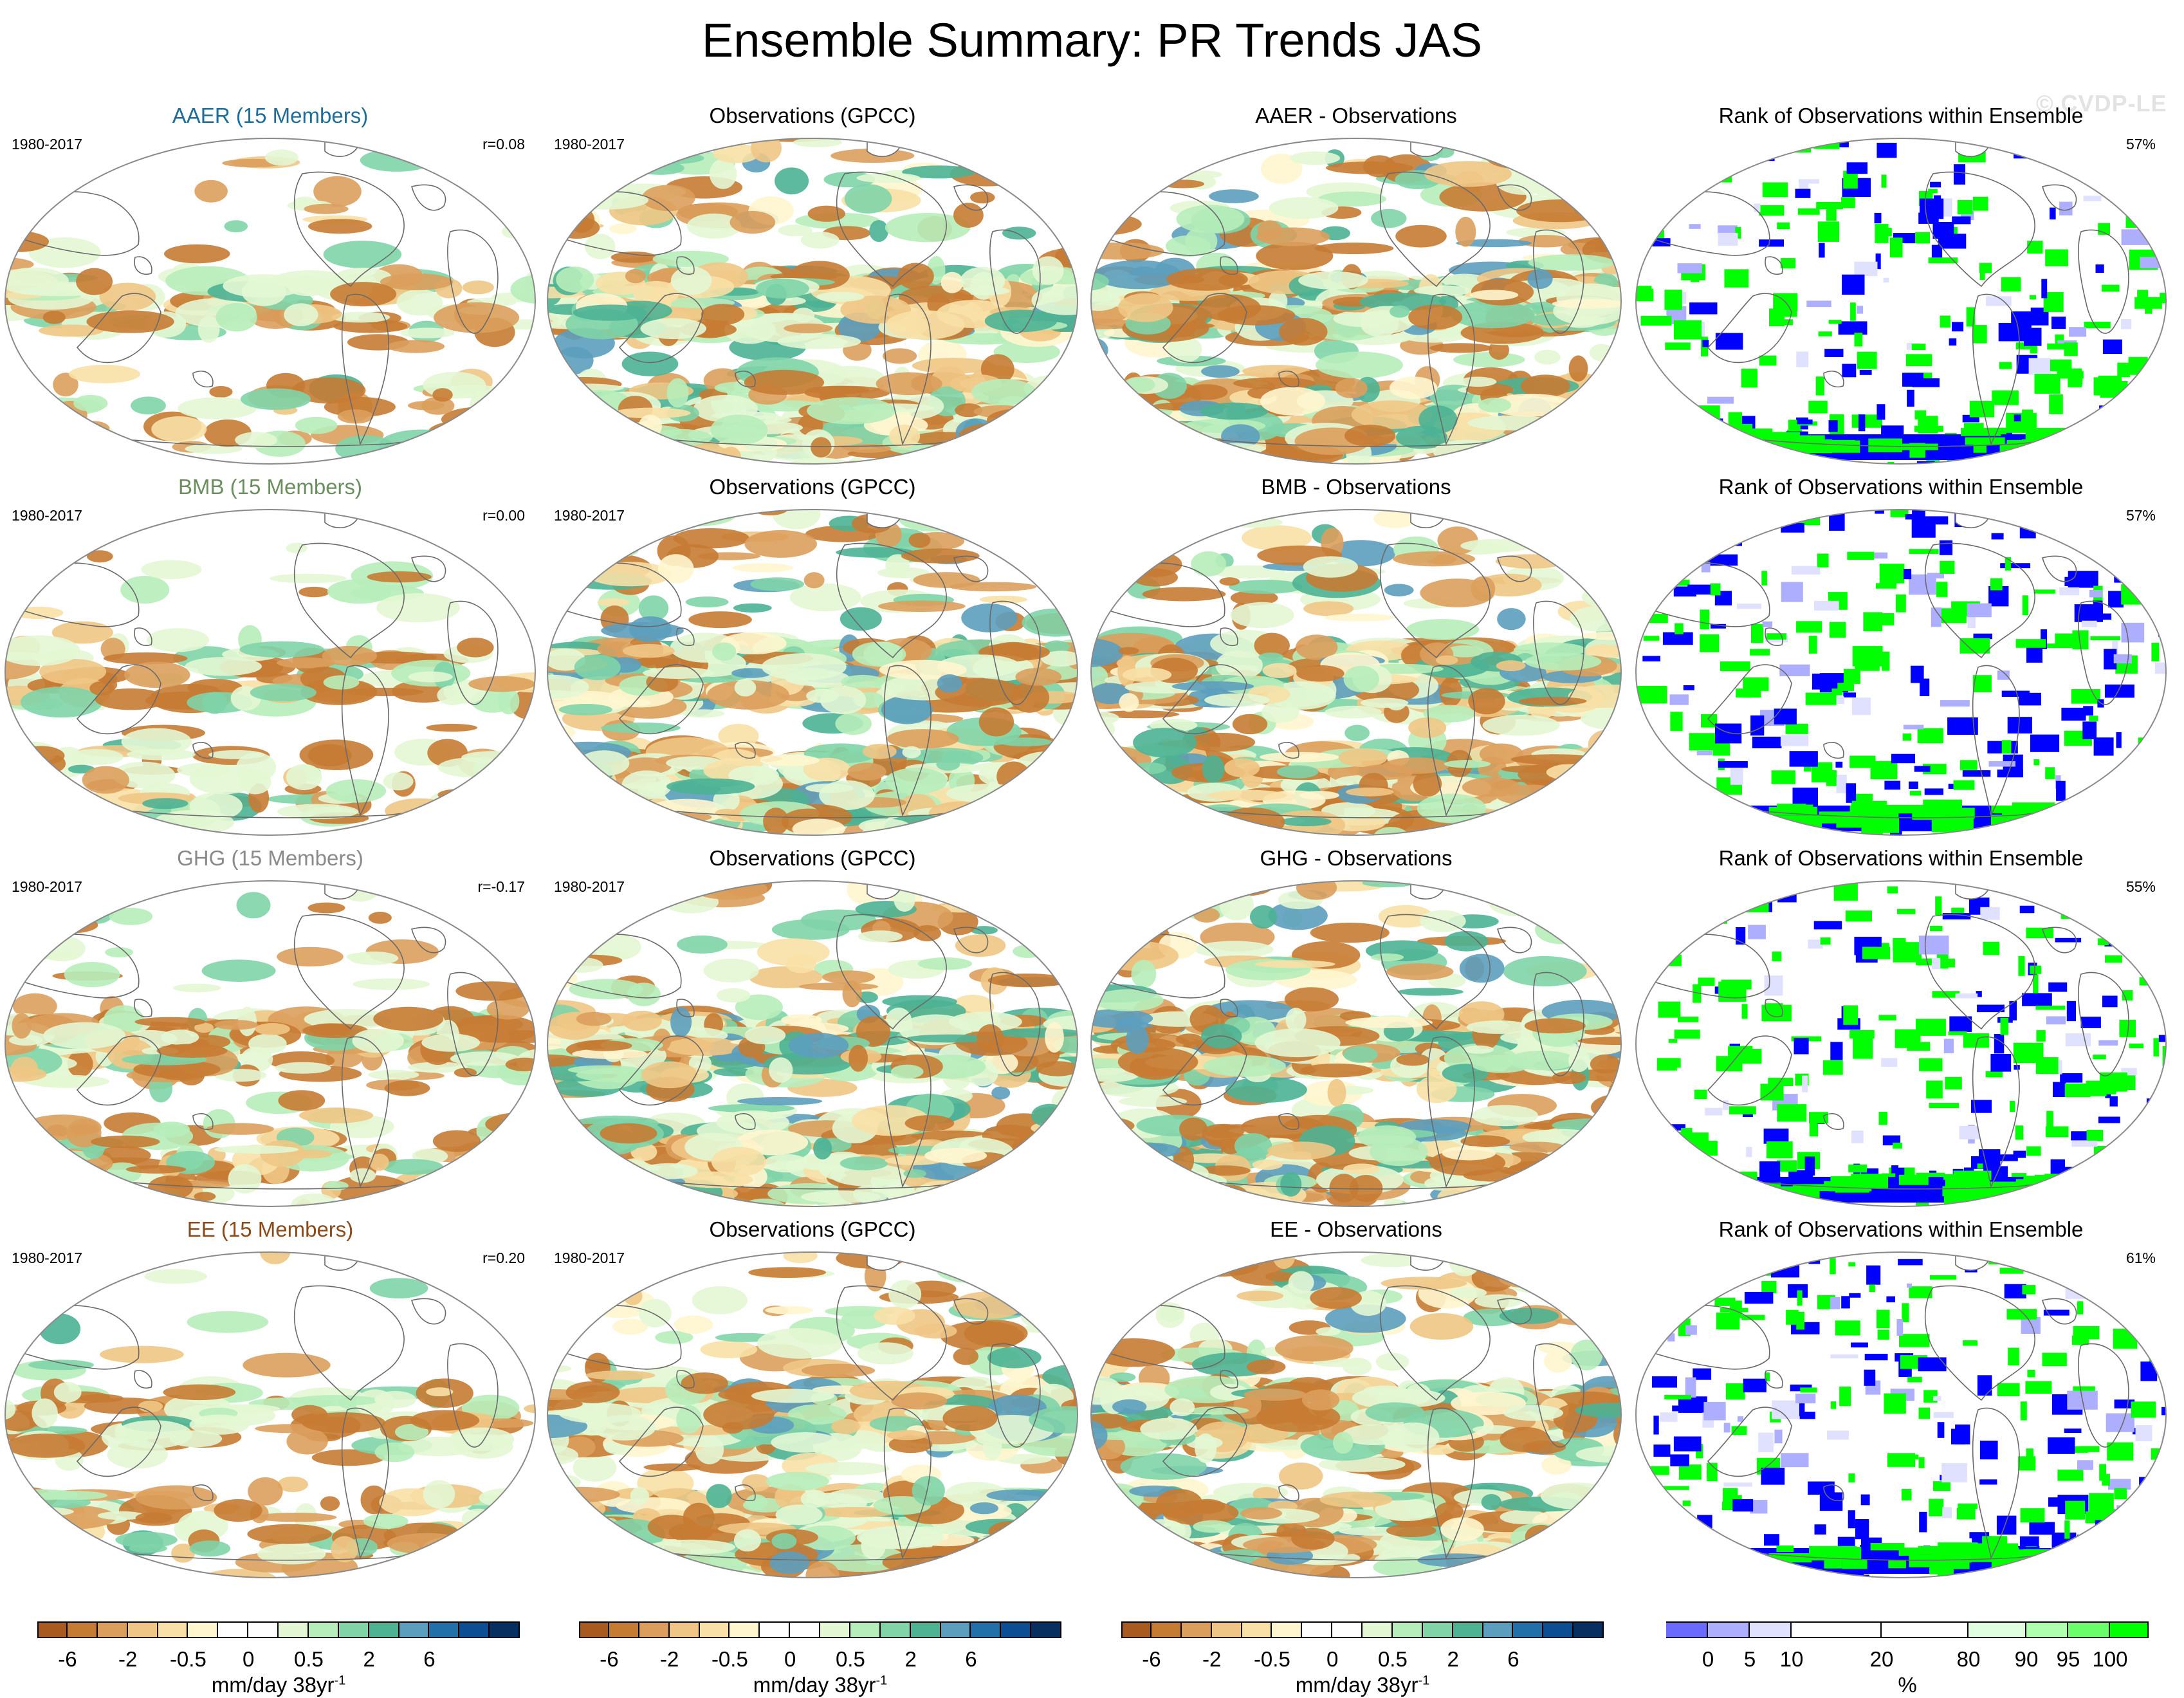  I want to click on diff-panel-row-2: BMB - Observations, so click(1356, 659).